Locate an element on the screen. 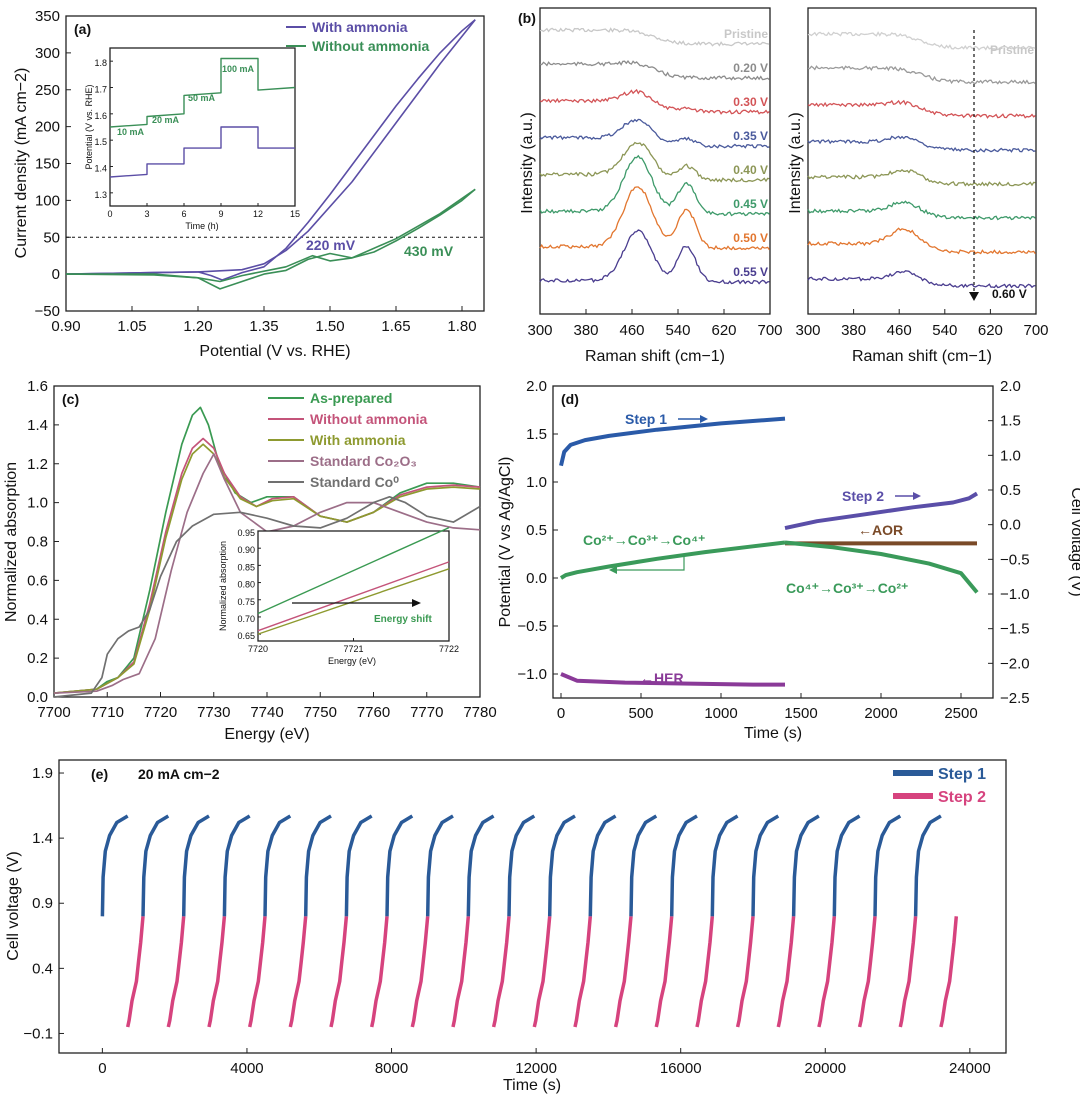  panel-d-ylabel: Potential (V vs Ag/AgCl) is located at coordinates (505, 542).